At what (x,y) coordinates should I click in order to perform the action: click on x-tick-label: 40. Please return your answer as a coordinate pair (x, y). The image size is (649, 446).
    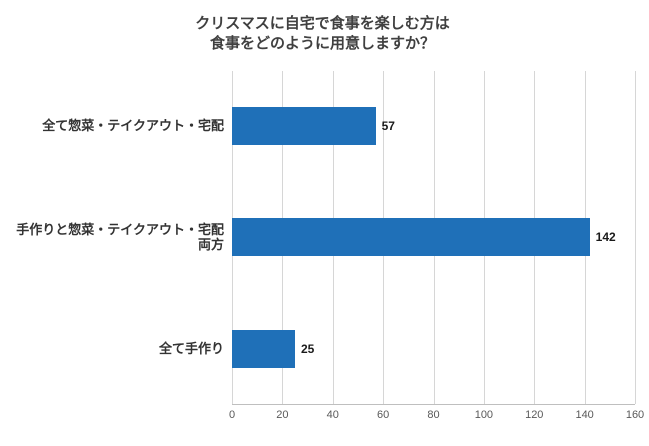
    Looking at the image, I should click on (332, 414).